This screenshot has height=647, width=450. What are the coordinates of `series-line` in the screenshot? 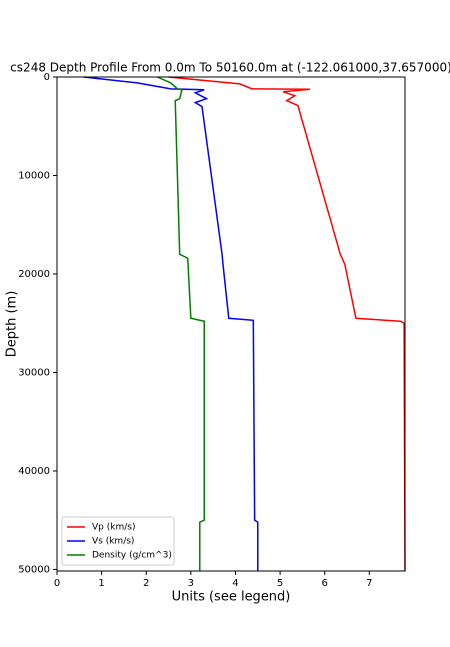 It's located at (181, 323).